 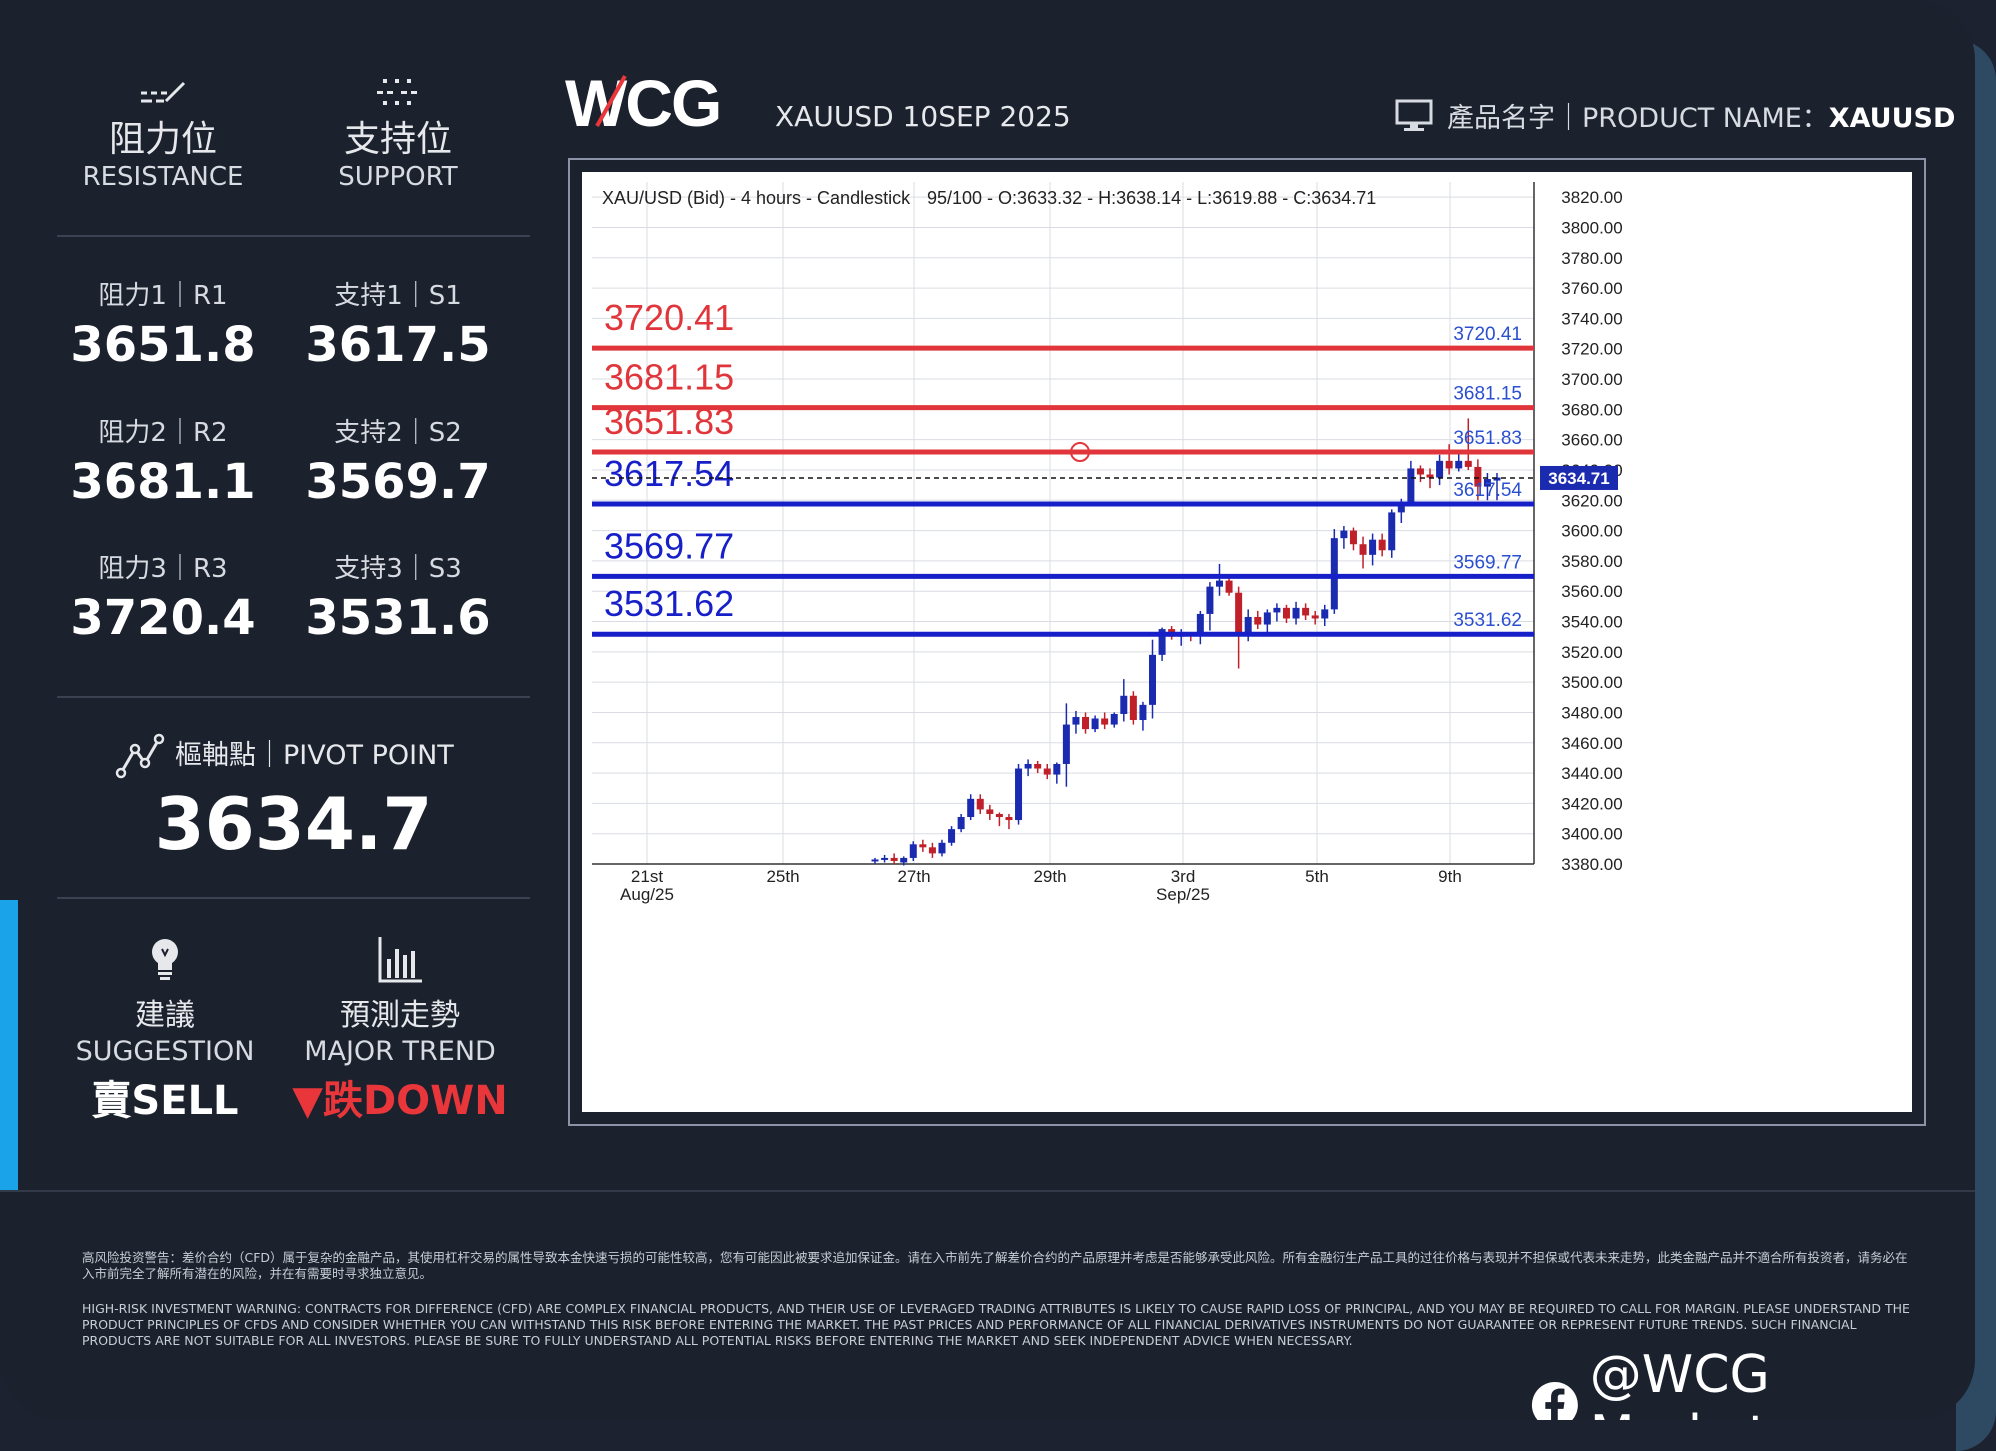 I want to click on x-tick-label: 9th, so click(x=1450, y=876).